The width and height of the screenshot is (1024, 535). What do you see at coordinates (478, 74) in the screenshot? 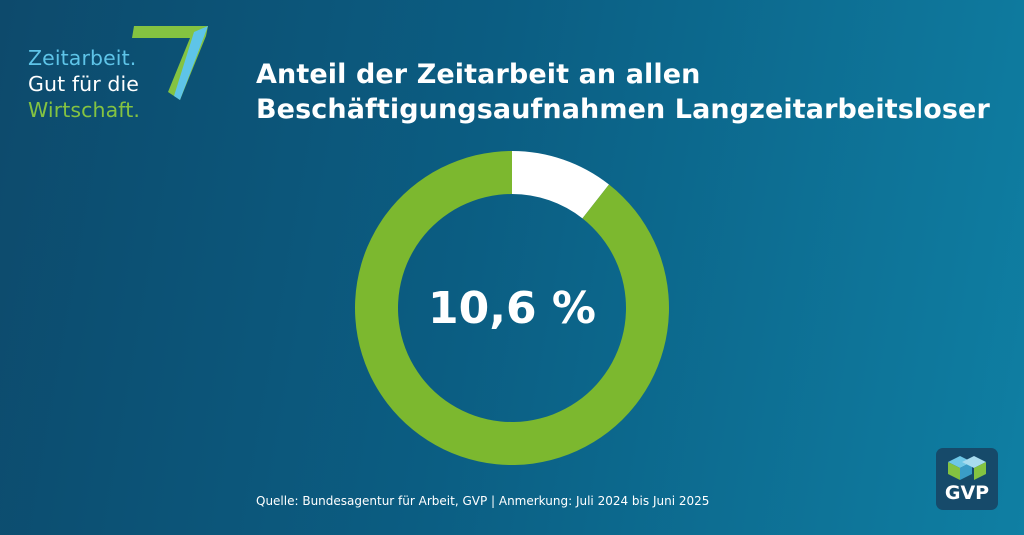
I see `title-line-1: Anteil der Zeitarbeit an allen` at bounding box center [478, 74].